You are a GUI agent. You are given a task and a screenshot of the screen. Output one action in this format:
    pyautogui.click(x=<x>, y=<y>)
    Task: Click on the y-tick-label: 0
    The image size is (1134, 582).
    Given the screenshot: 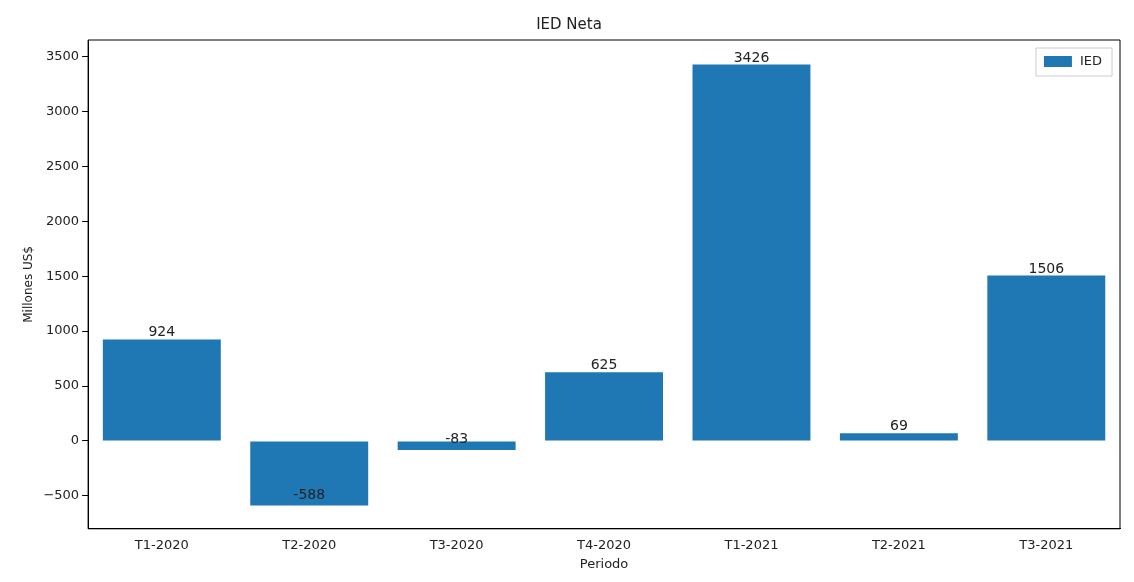 What is the action you would take?
    pyautogui.click(x=75, y=440)
    